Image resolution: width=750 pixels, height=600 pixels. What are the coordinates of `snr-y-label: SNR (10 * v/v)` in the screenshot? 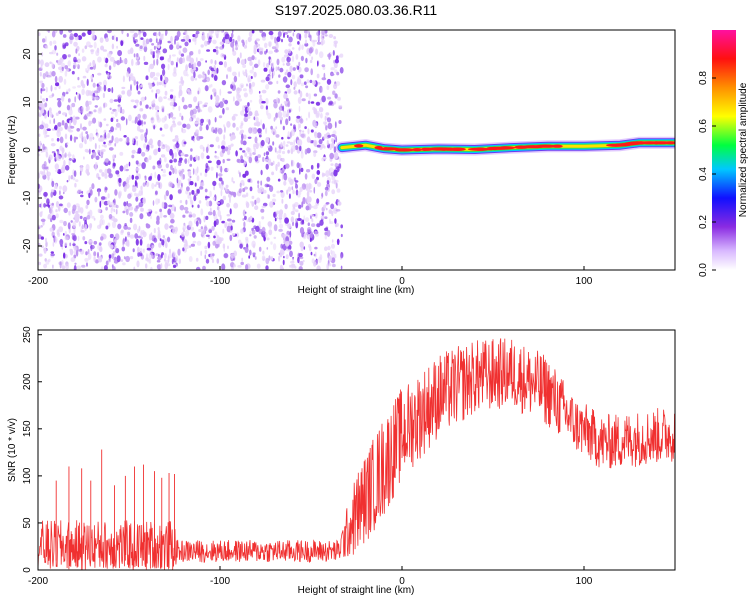 It's located at (12, 450).